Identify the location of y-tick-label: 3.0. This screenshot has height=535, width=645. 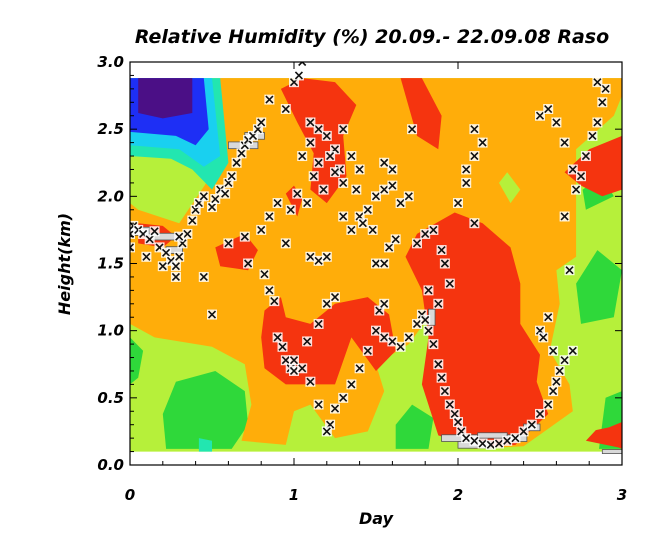
(110, 62).